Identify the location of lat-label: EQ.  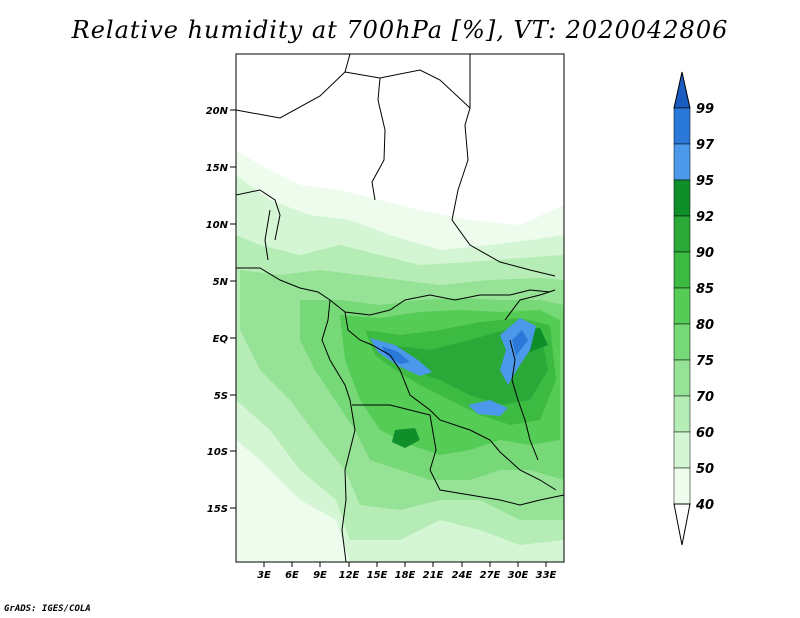
(221, 339).